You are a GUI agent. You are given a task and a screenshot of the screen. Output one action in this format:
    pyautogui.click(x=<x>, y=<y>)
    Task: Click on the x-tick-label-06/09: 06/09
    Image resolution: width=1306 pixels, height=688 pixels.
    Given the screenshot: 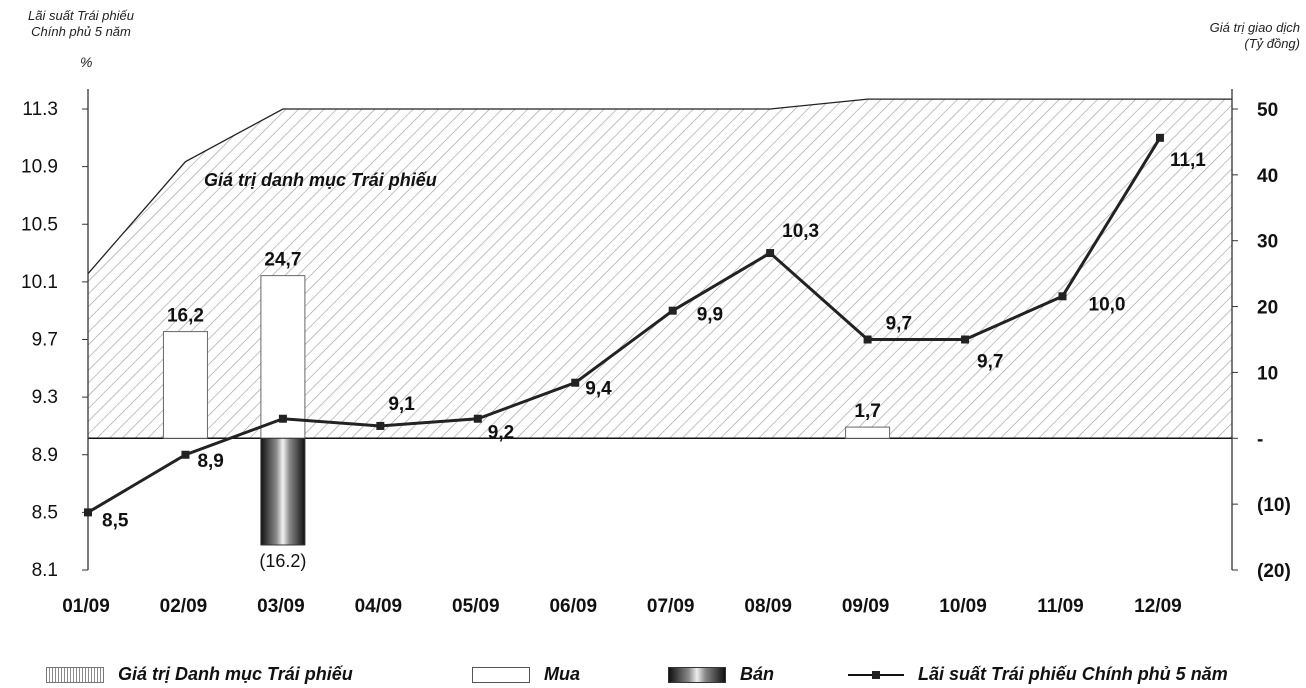 What is the action you would take?
    pyautogui.click(x=573, y=606)
    